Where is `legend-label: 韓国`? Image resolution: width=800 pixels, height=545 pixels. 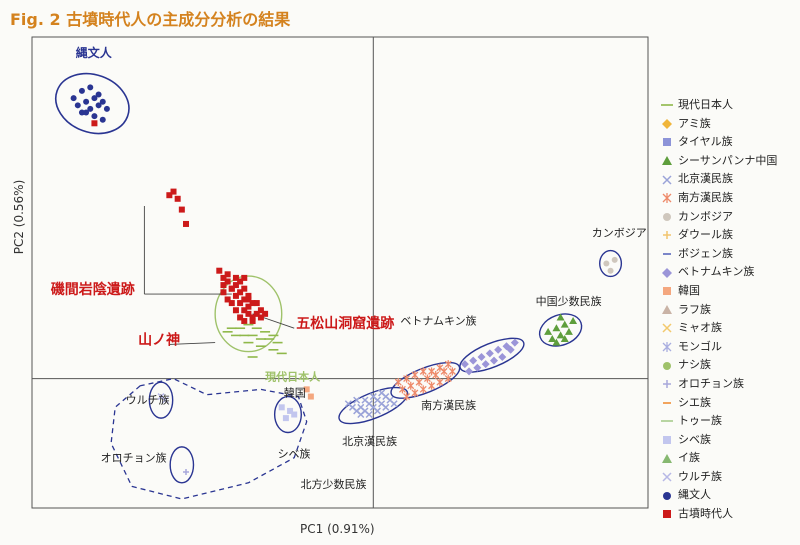 legend-label: 韓国 is located at coordinates (689, 290).